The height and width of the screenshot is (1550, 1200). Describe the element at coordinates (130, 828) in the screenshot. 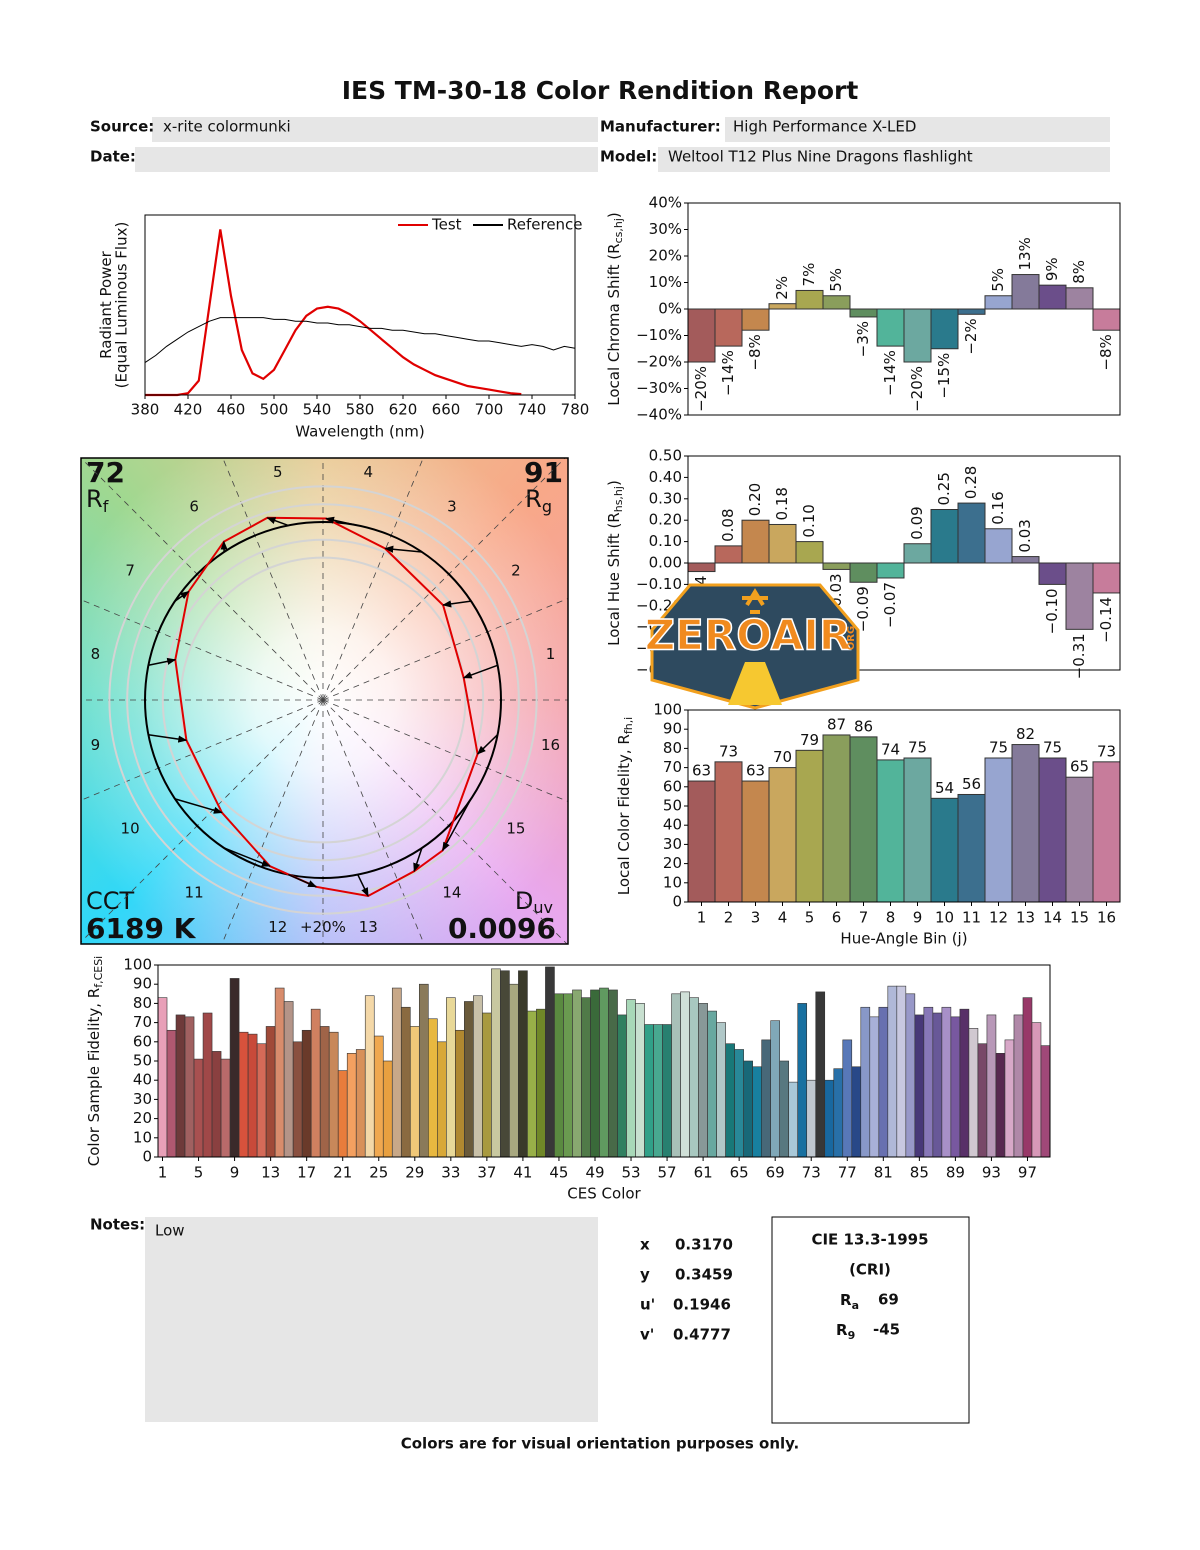

I see `bin-label: 10` at that location.